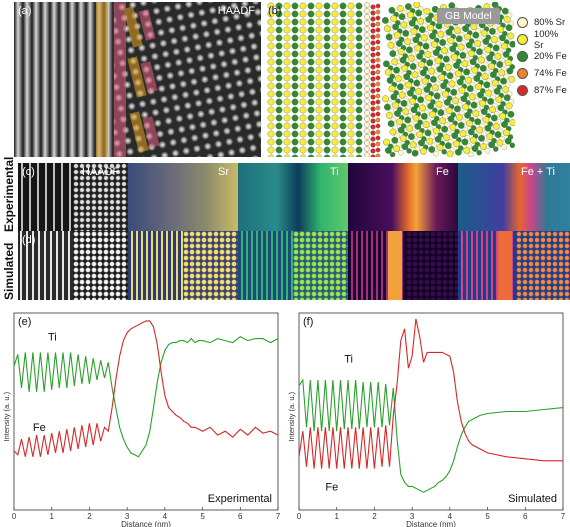 This screenshot has height=527, width=570. I want to click on x-tick-label: 4, so click(450, 516).